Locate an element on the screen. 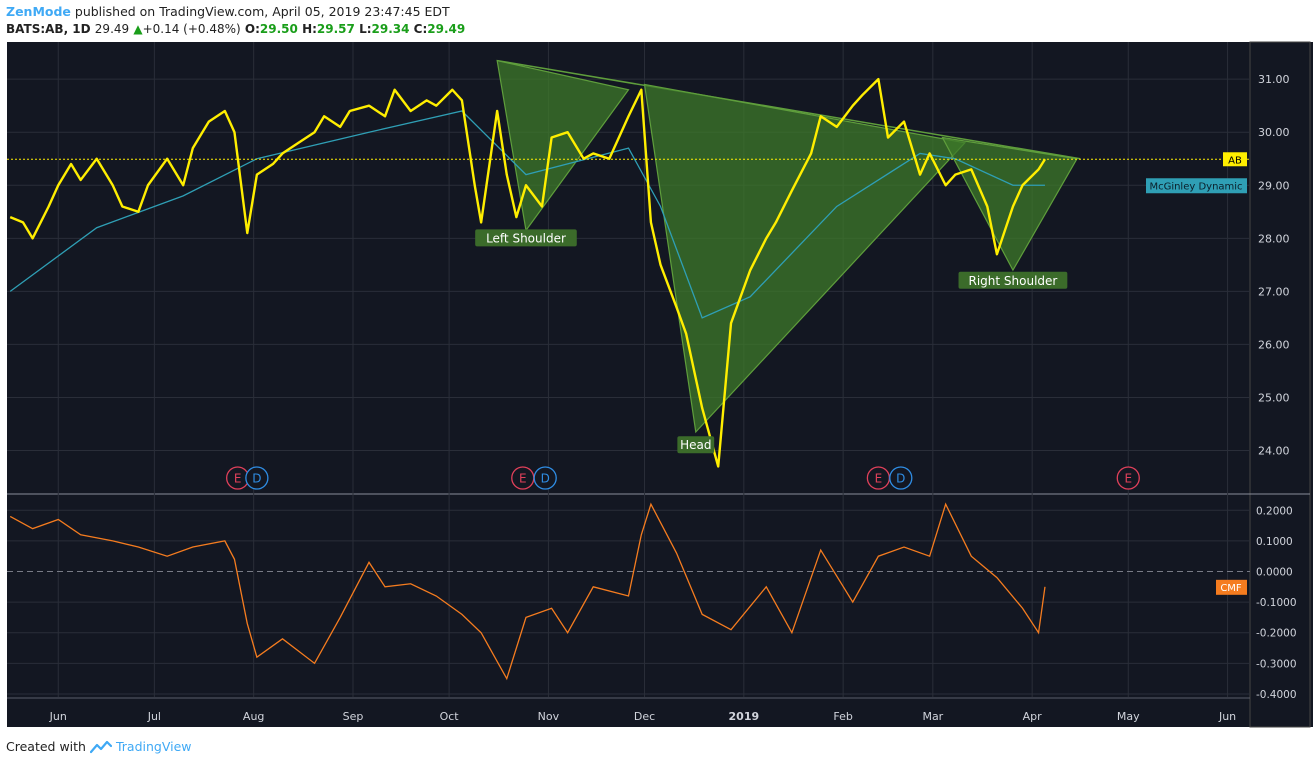 The height and width of the screenshot is (765, 1314). price-tick-label: 26.00 is located at coordinates (1274, 344).